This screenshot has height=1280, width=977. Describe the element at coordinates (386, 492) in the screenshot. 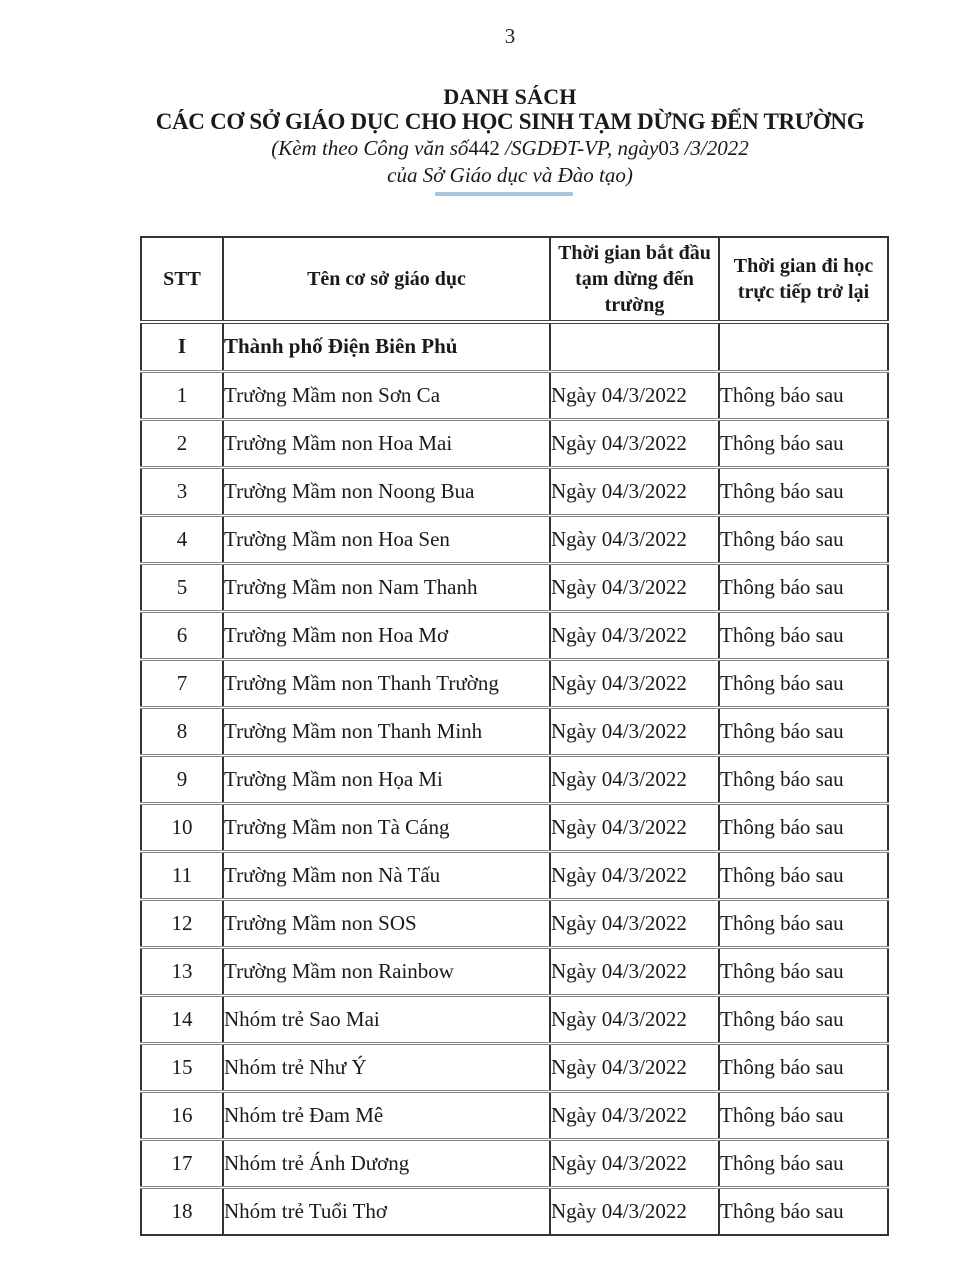

I see `cell-name: Trường Mầm non Noong Bua` at that location.